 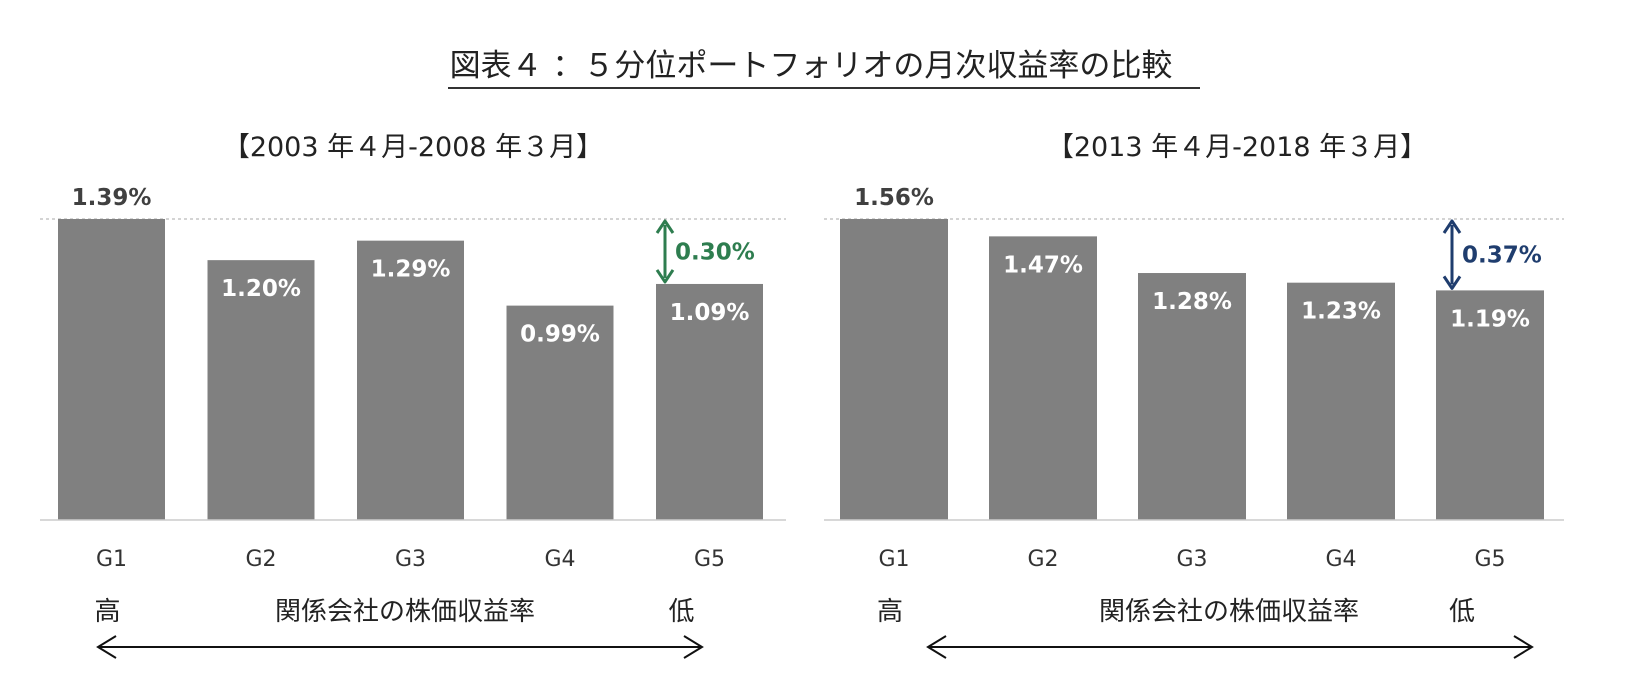 What do you see at coordinates (111, 559) in the screenshot?
I see `chart-1-category-label-G1: G1` at bounding box center [111, 559].